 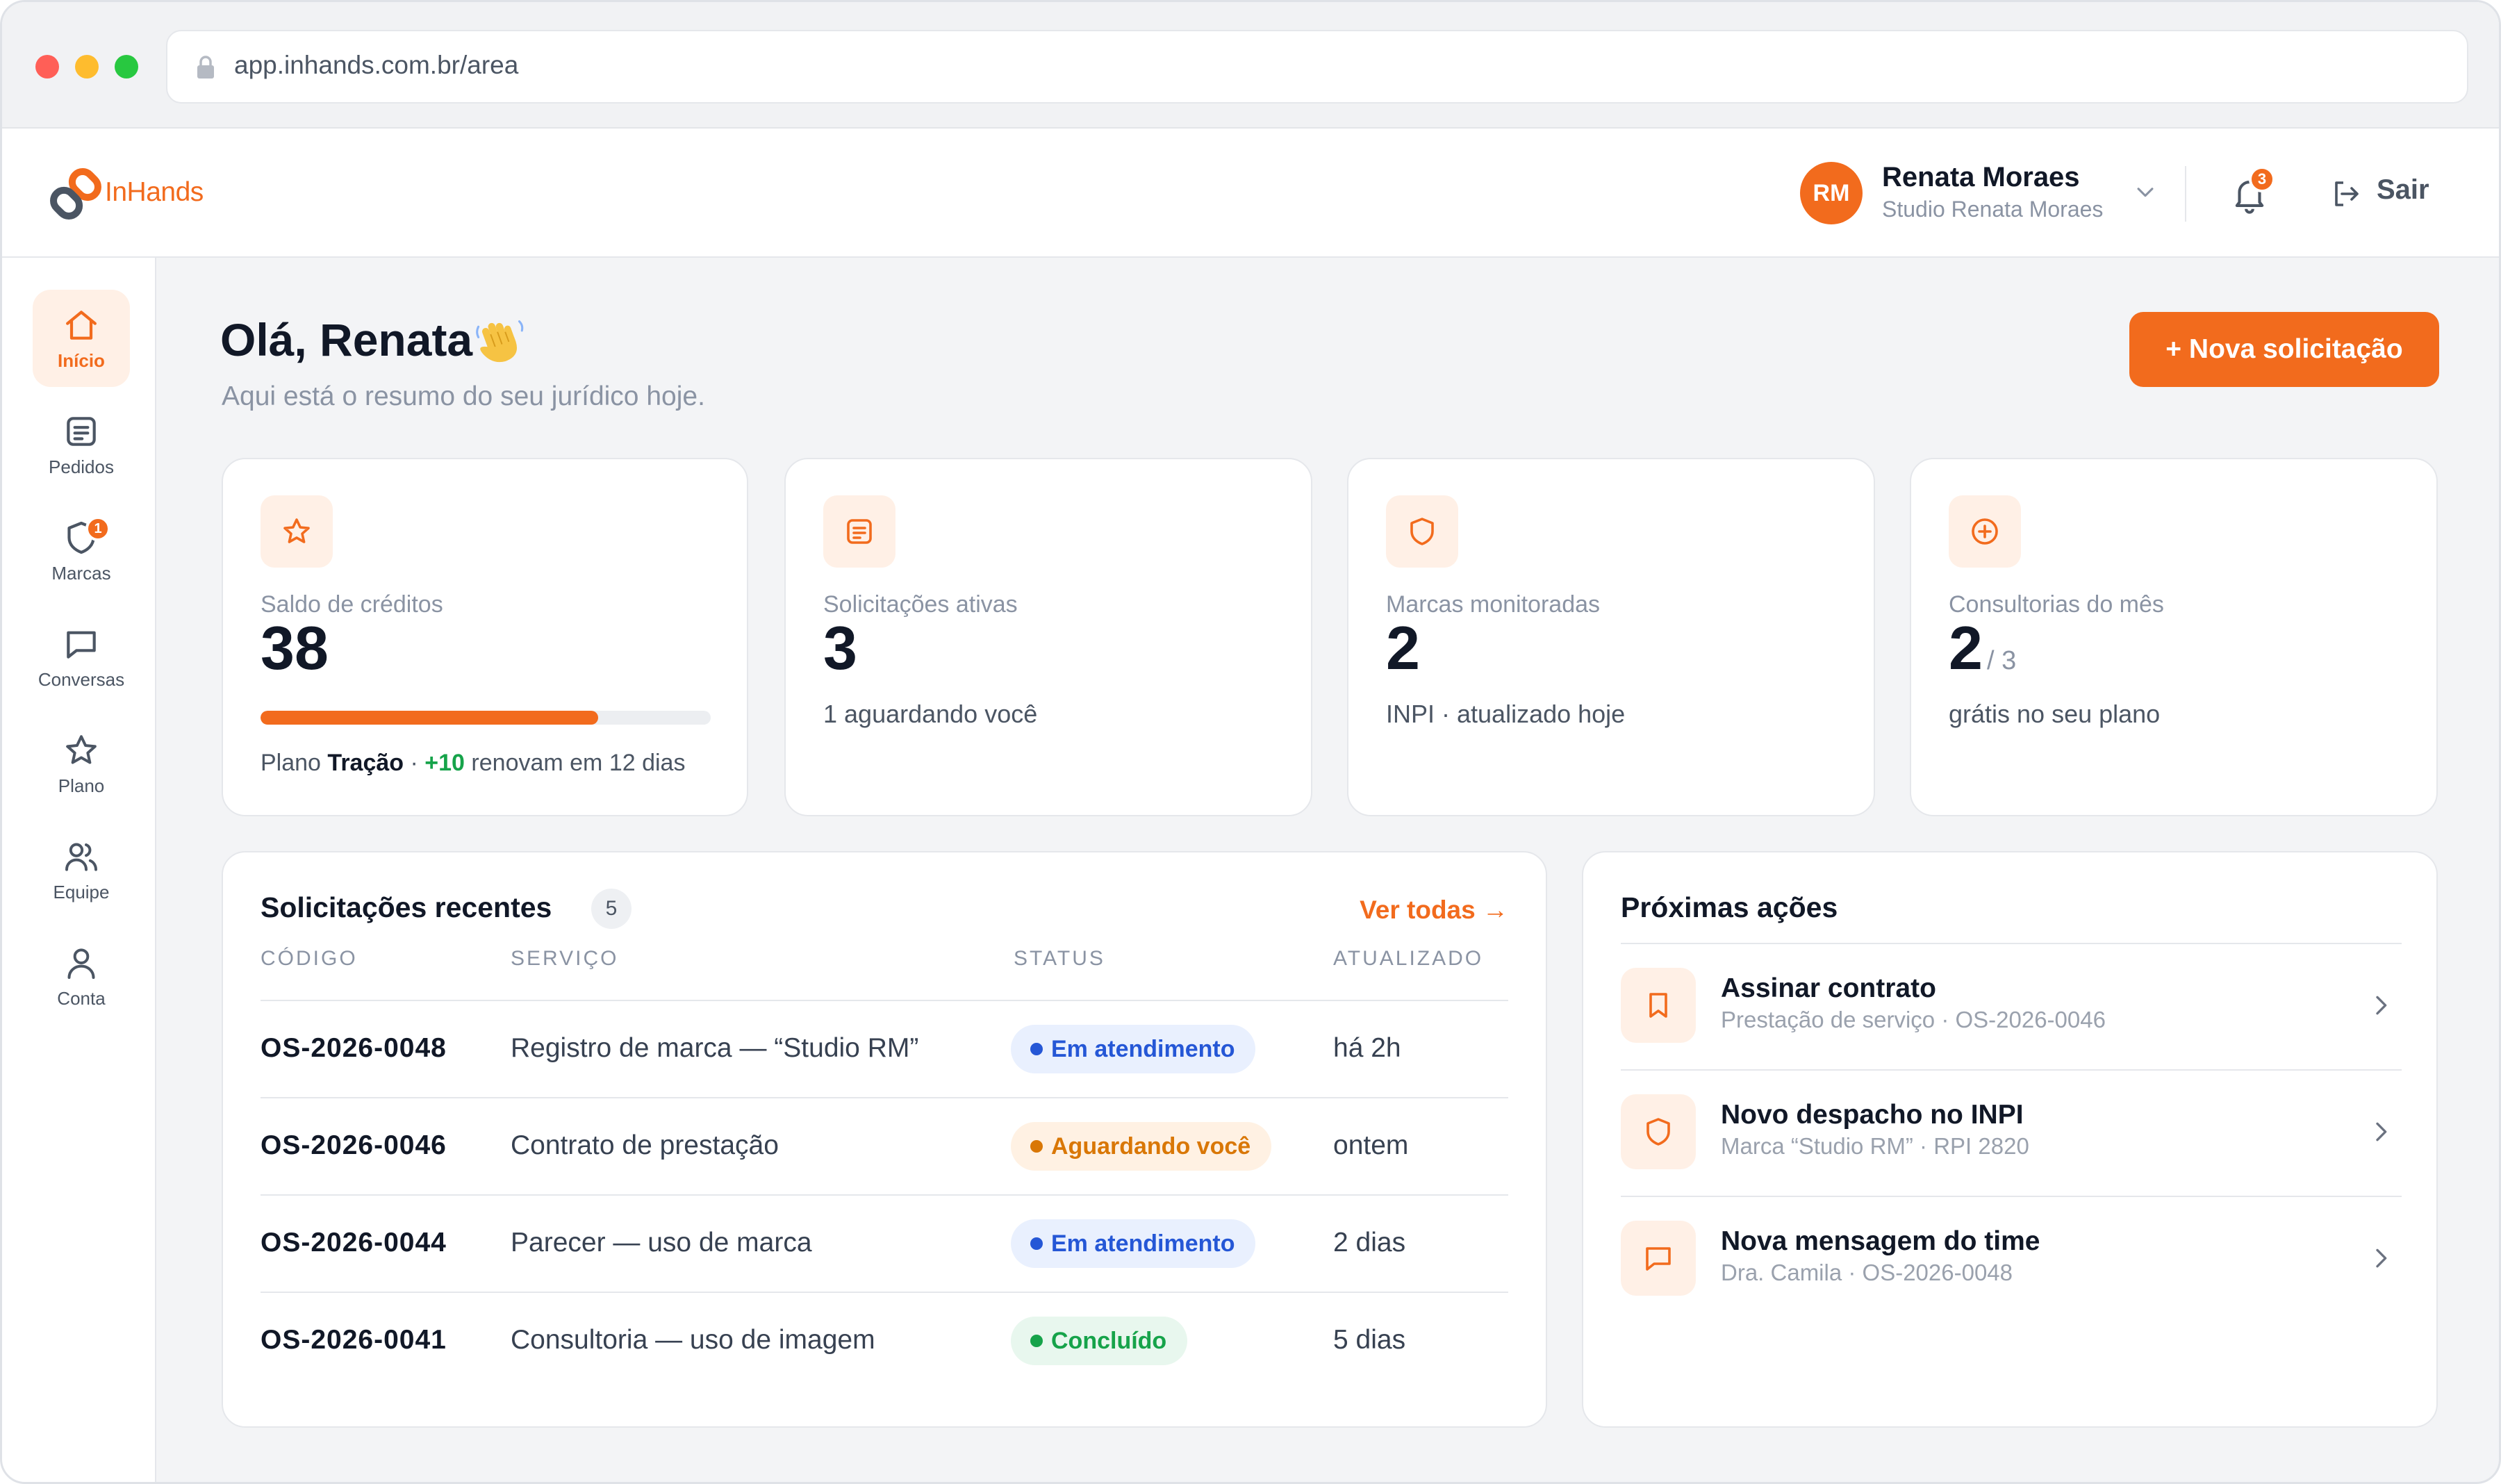 What do you see at coordinates (127, 67) in the screenshot?
I see `maximize-window-button` at bounding box center [127, 67].